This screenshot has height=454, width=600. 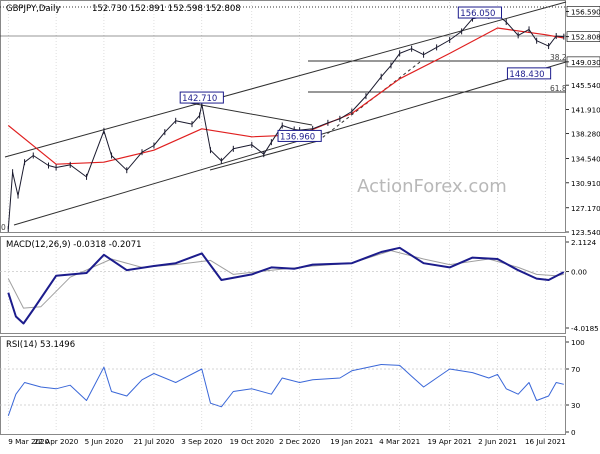 What do you see at coordinates (300, 441) in the screenshot?
I see `x-tick-label: 2 Dec 2020` at bounding box center [300, 441].